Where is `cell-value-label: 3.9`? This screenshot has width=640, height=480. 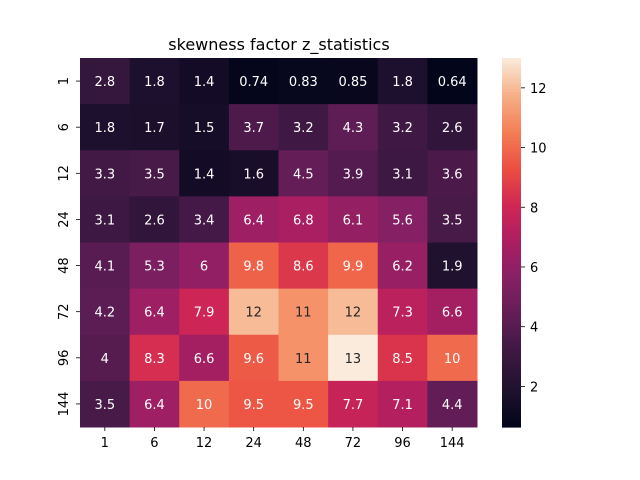
cell-value-label: 3.9 is located at coordinates (353, 174).